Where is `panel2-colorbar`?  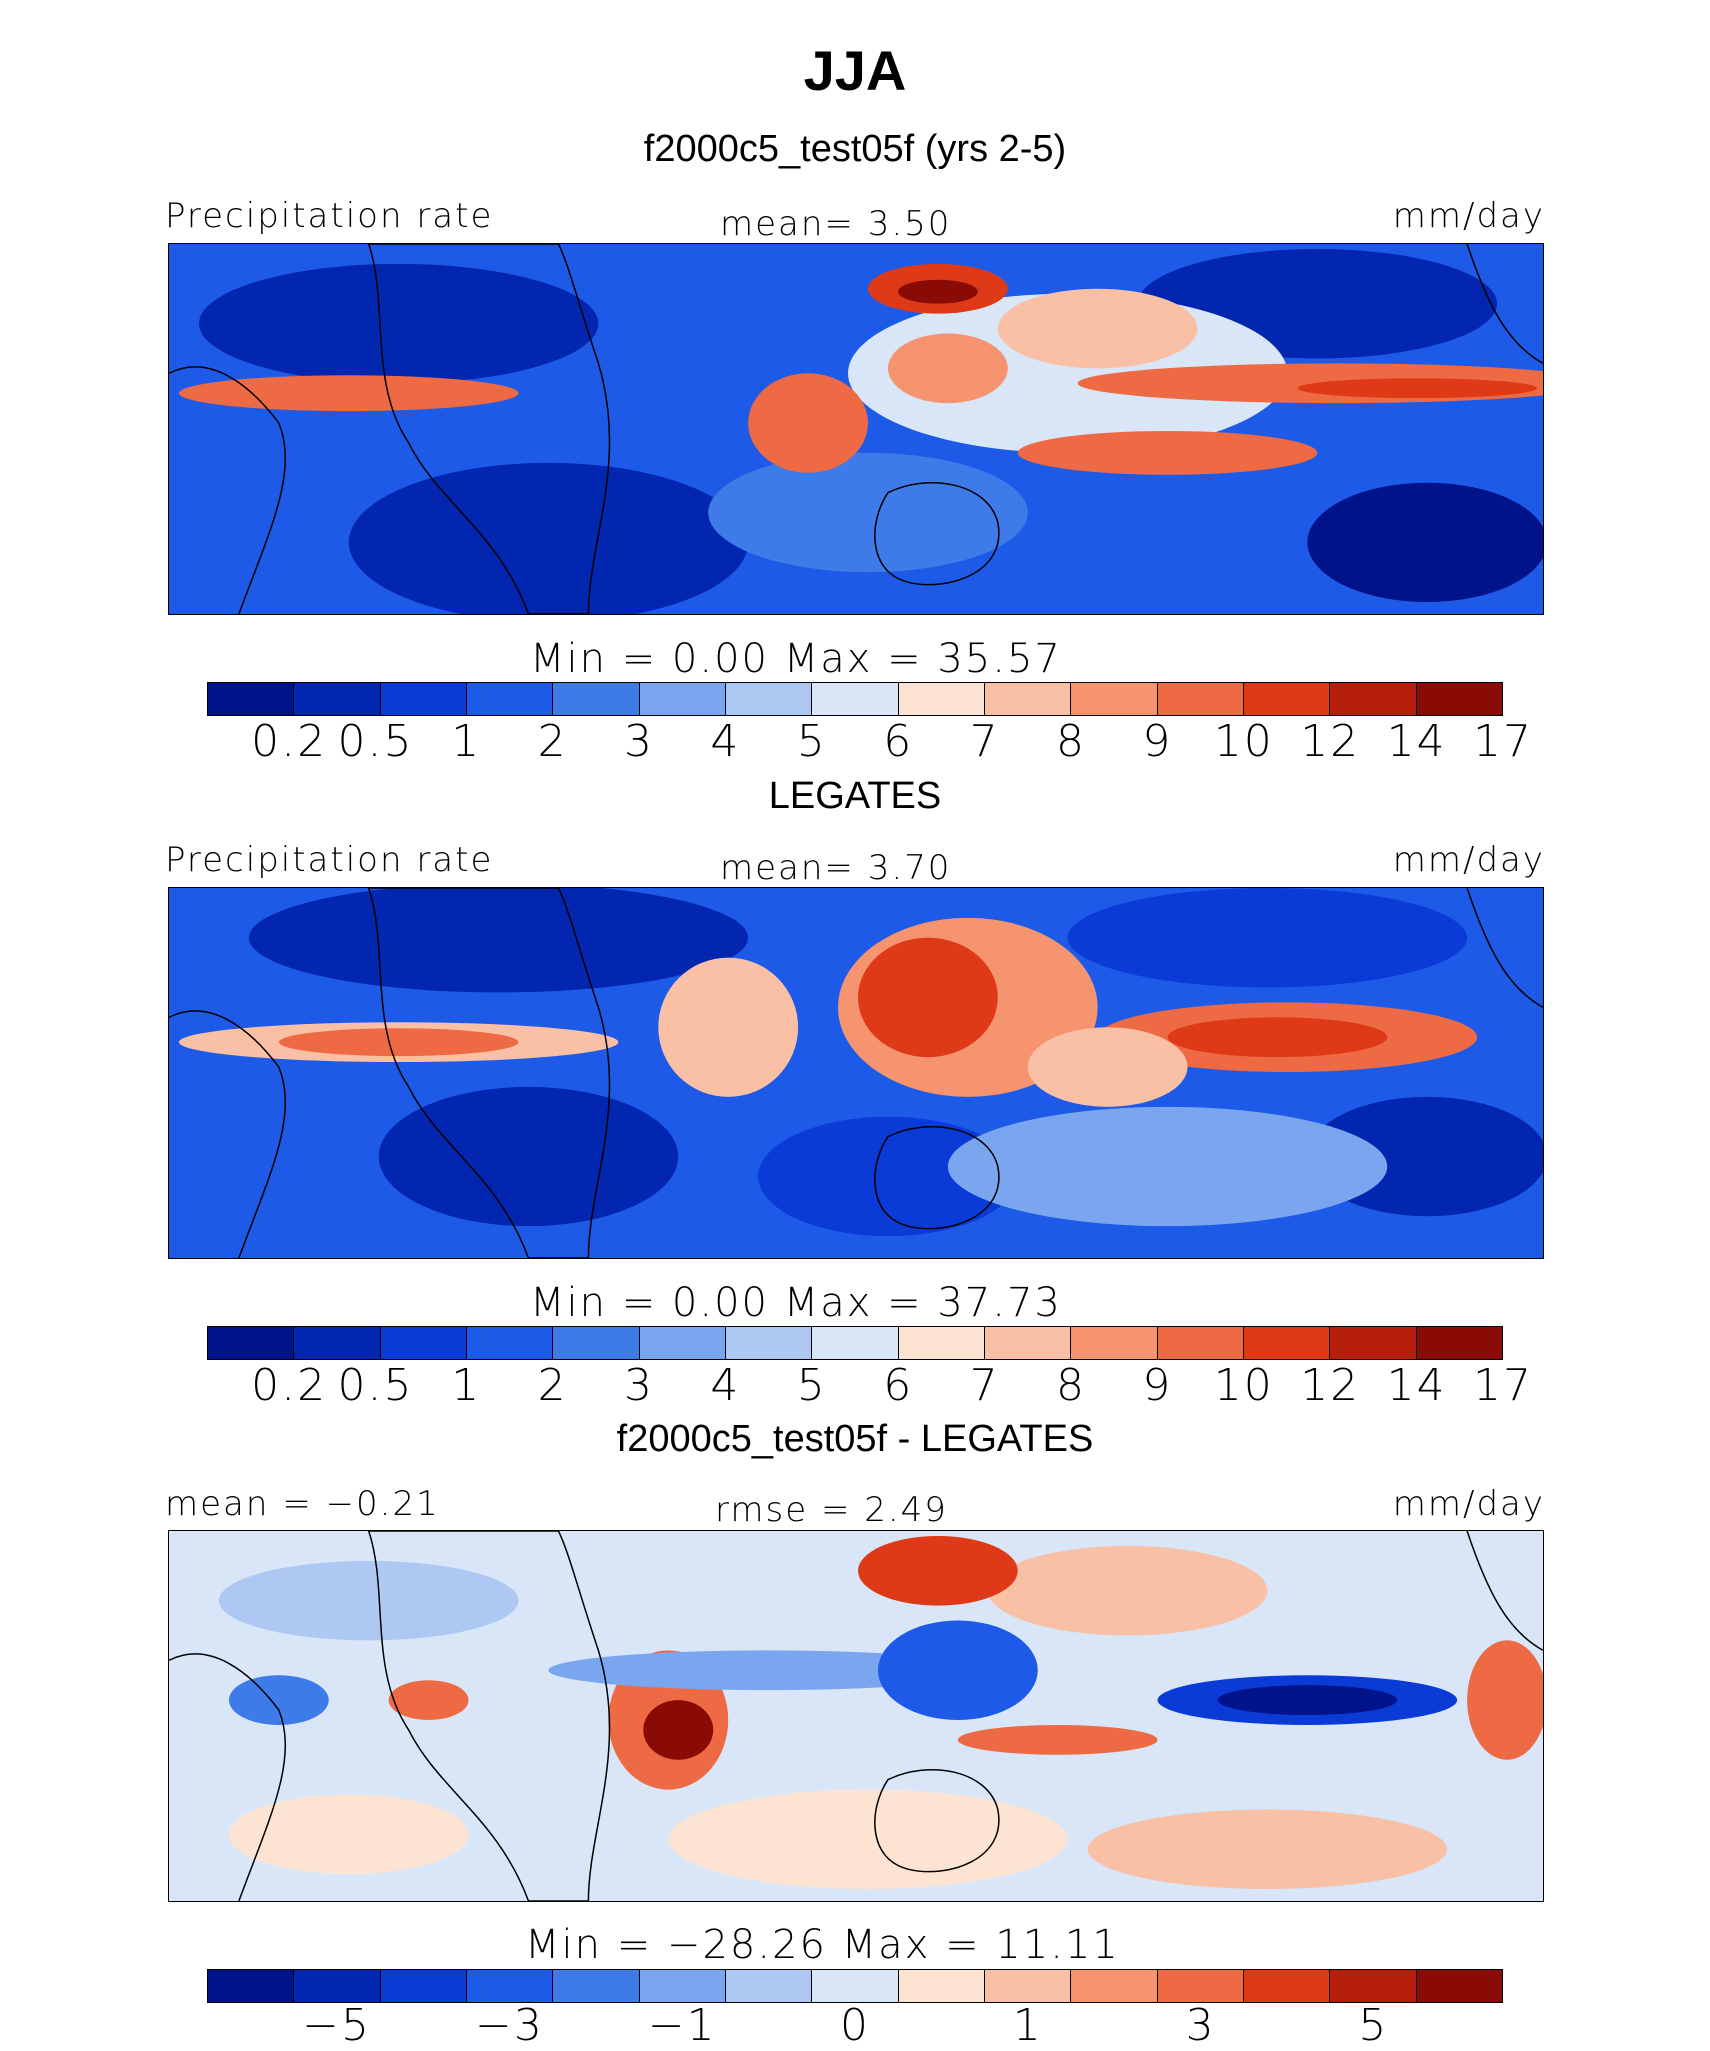
panel2-colorbar is located at coordinates (855, 1343).